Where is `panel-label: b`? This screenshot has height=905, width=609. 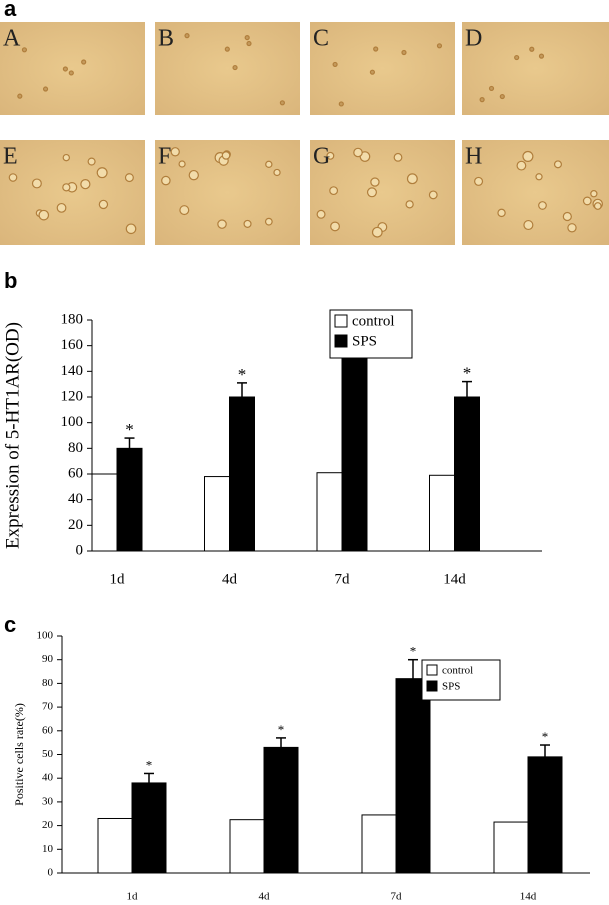
panel-label: b is located at coordinates (10, 280).